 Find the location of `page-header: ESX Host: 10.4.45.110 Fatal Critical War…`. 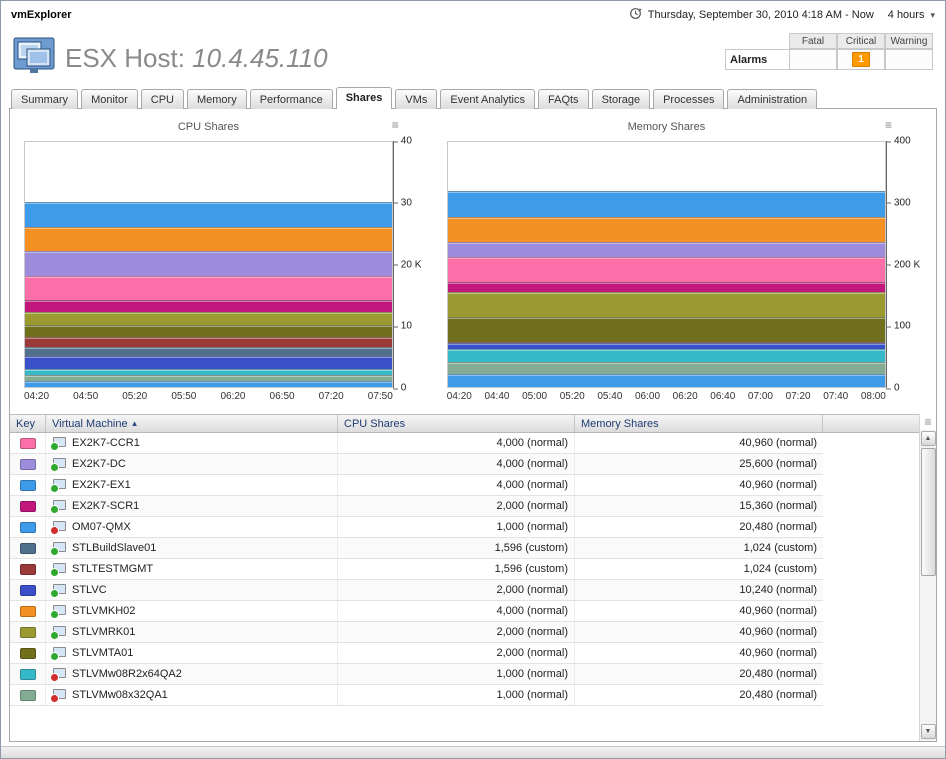

page-header: ESX Host: 10.4.45.110 Fatal Critical War… is located at coordinates (473, 58).